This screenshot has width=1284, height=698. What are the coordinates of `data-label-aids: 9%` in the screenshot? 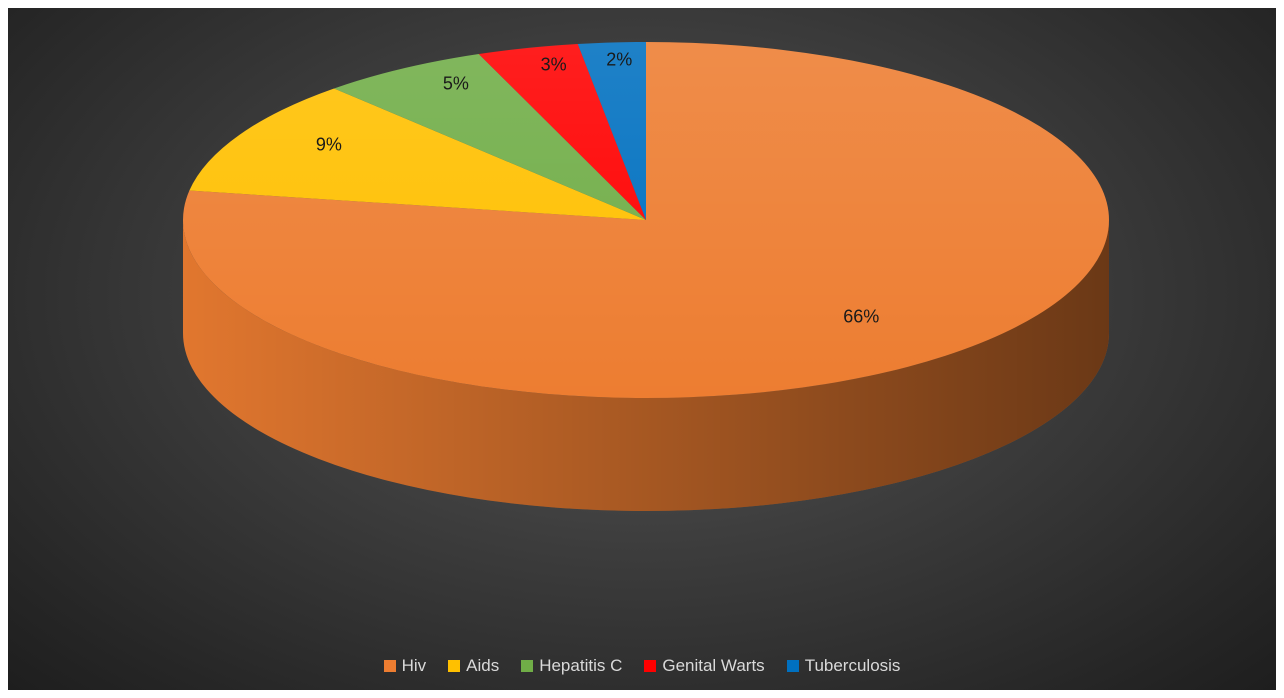 It's located at (329, 144).